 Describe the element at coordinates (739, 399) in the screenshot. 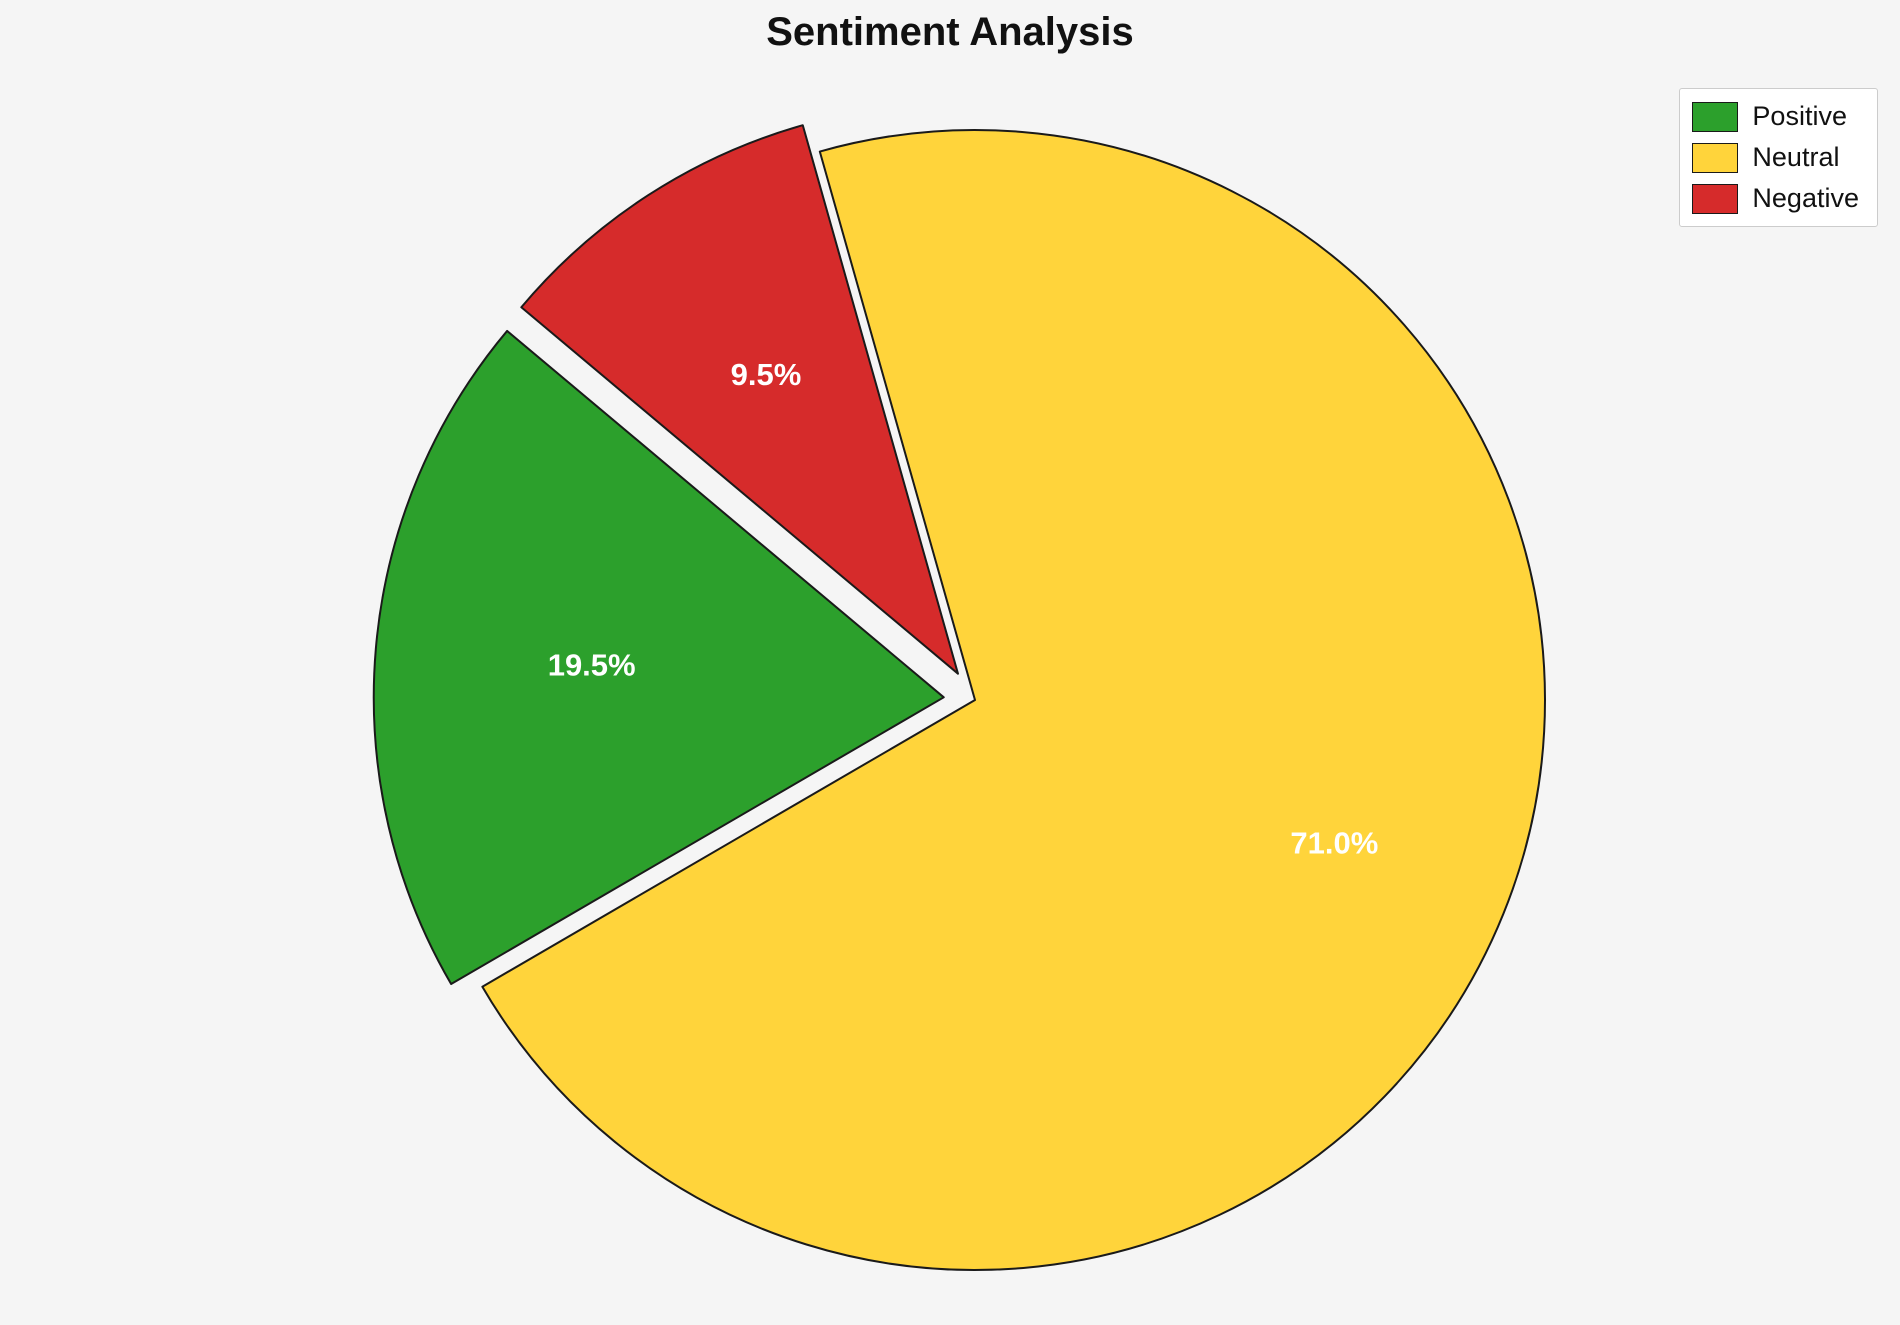

I see `pie-slice-negative` at that location.